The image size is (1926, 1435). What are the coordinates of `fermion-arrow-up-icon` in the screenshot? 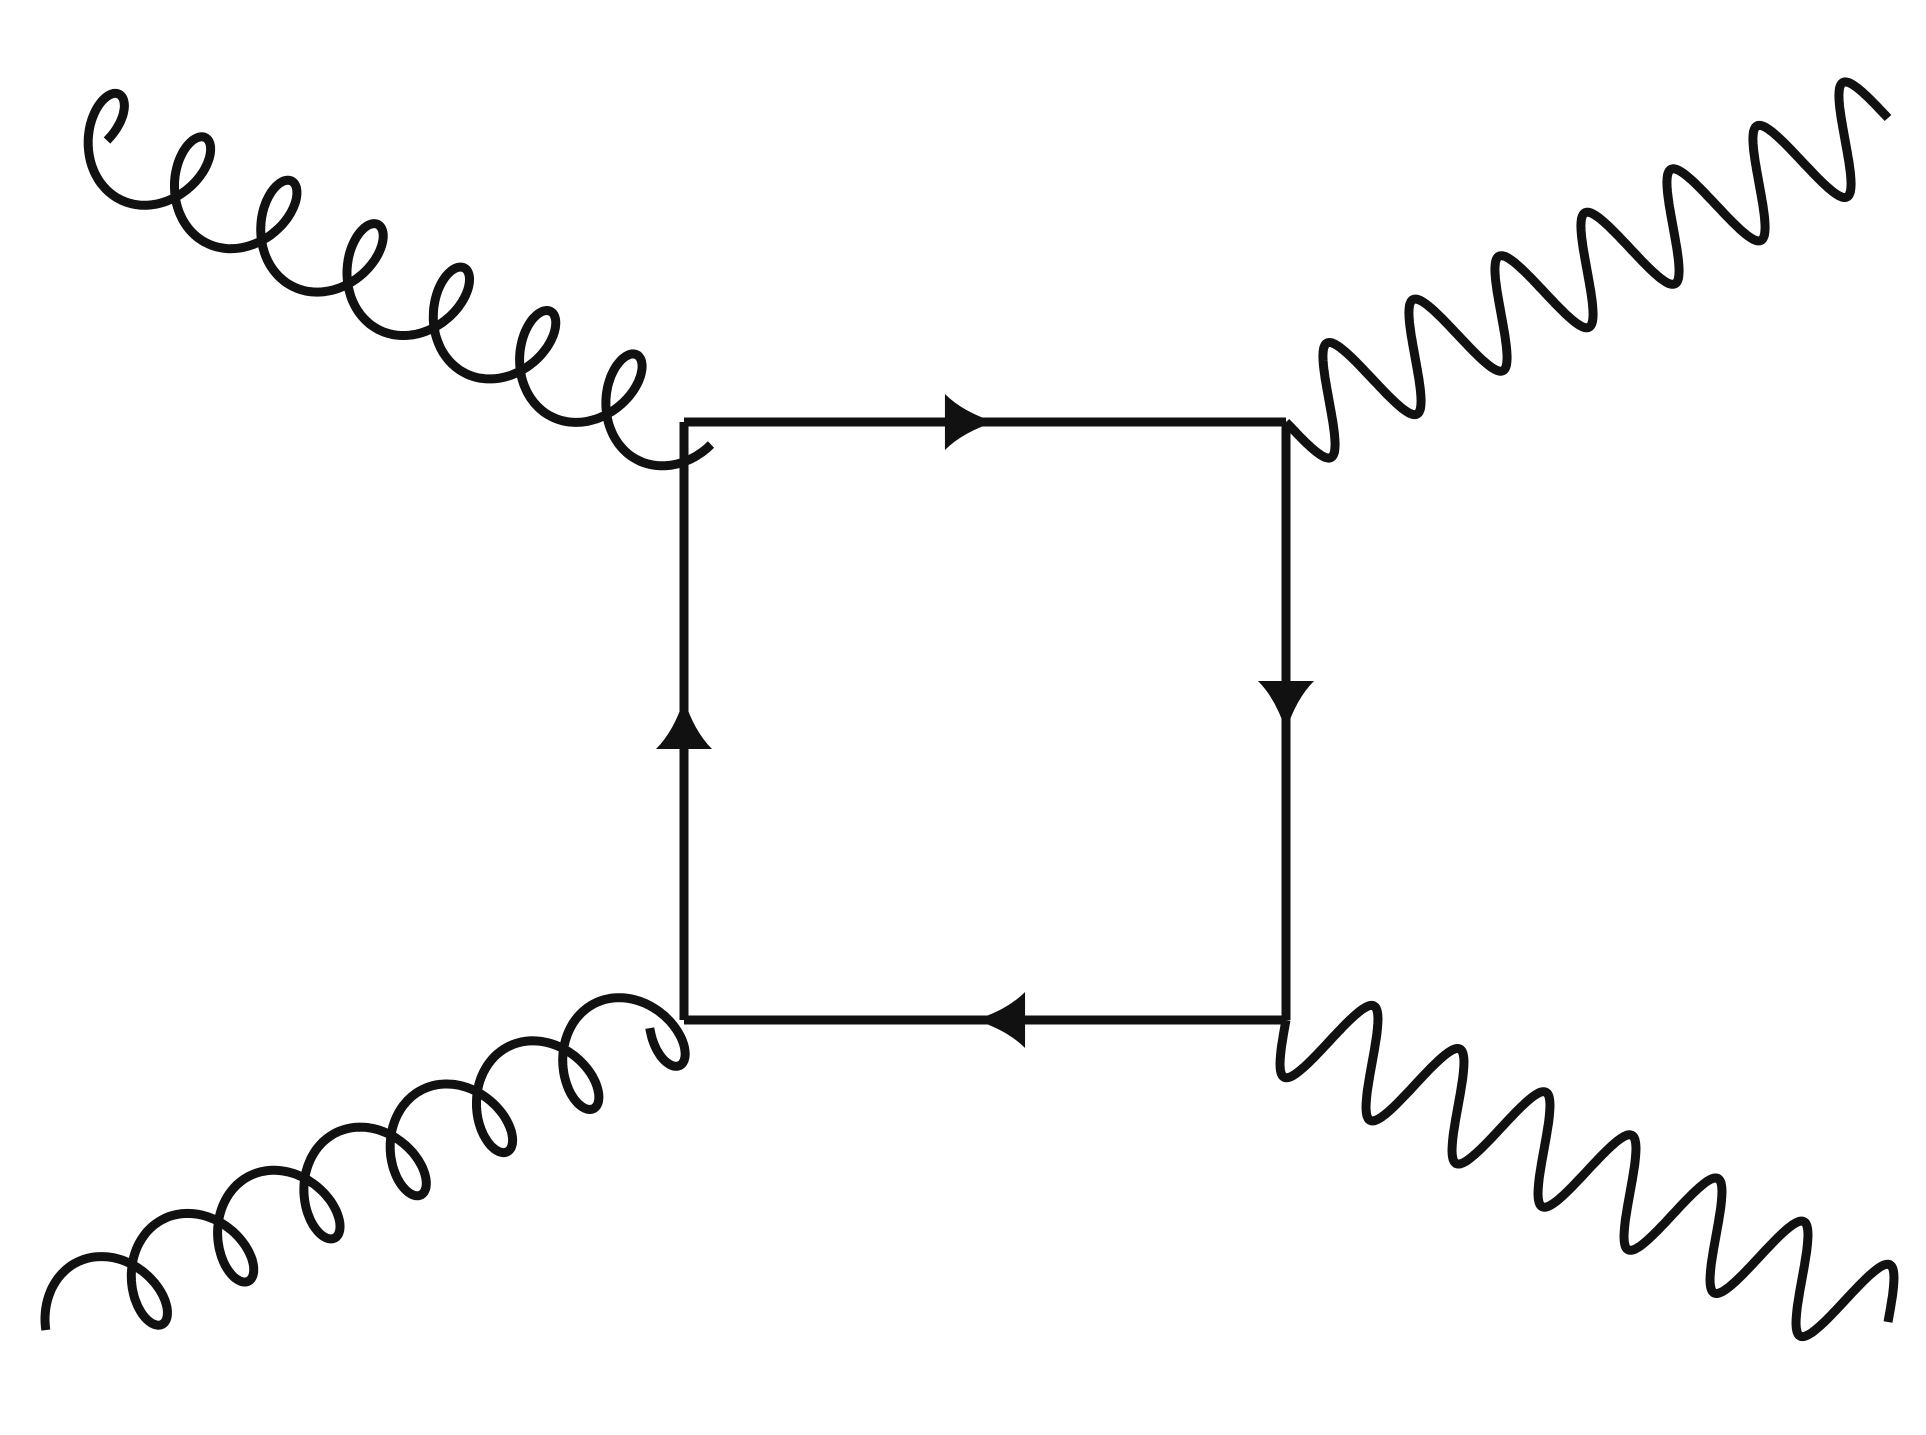 It's located at (684, 724).